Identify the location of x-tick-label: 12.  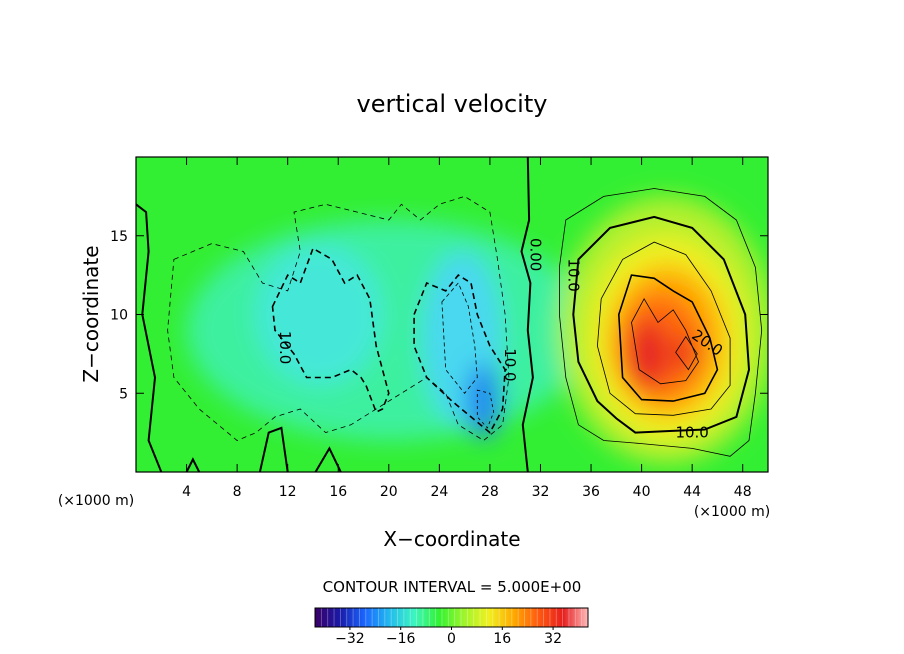
(288, 492).